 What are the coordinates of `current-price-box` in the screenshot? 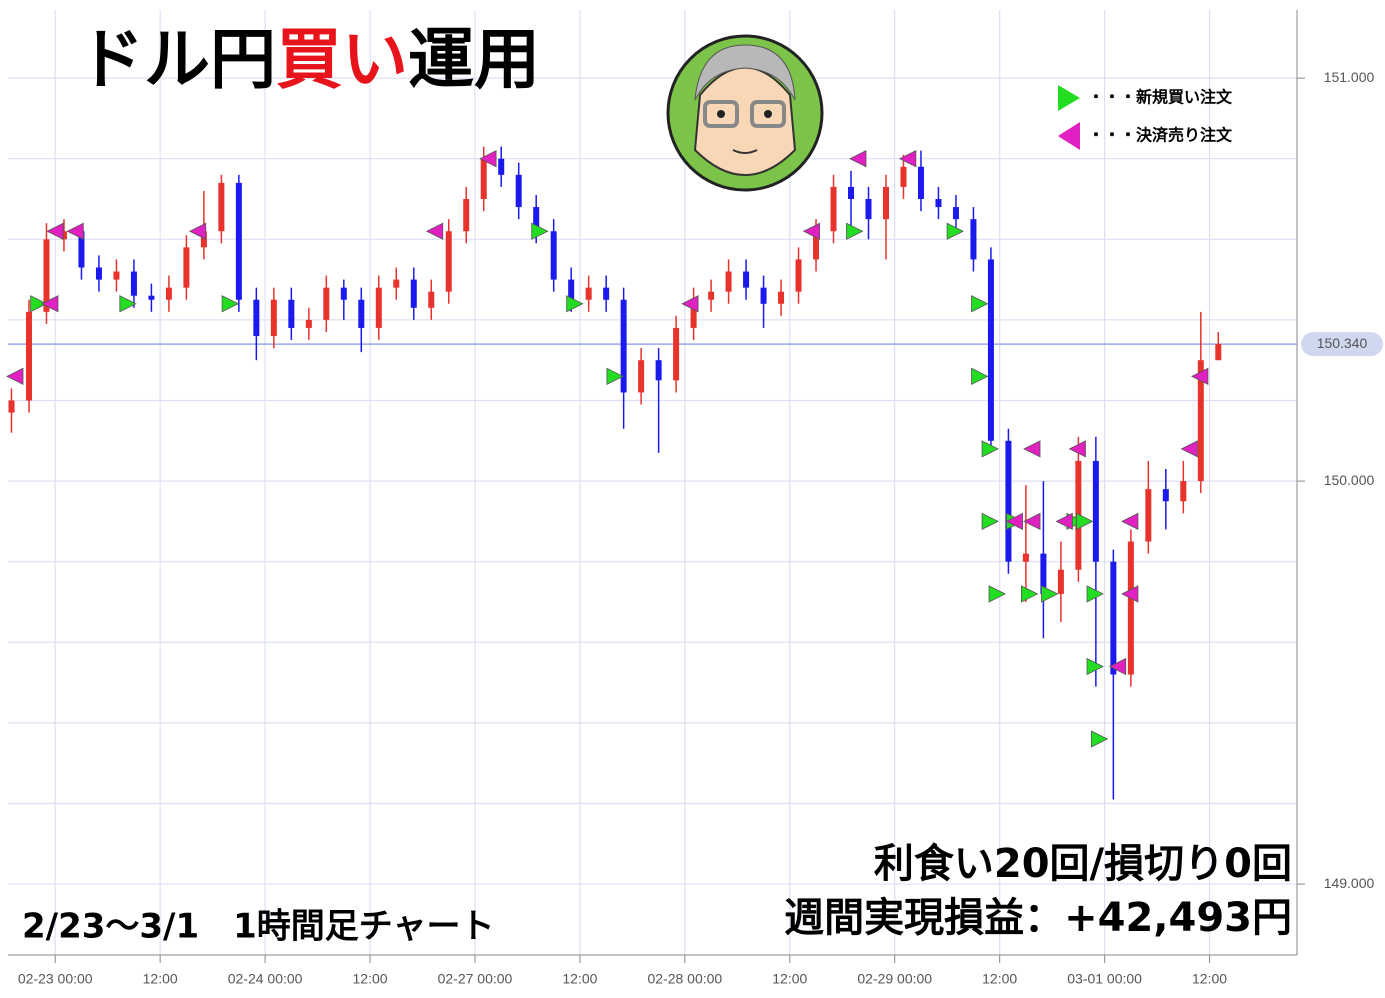 It's located at (1342, 344).